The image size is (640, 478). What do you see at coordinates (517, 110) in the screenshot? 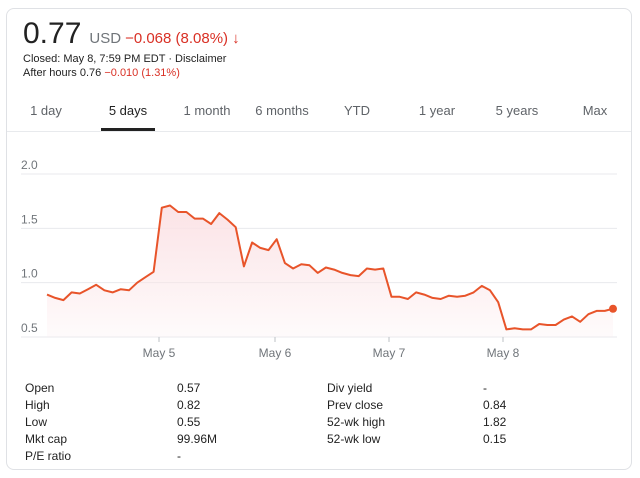
I see `tab-5-years: 5 years` at bounding box center [517, 110].